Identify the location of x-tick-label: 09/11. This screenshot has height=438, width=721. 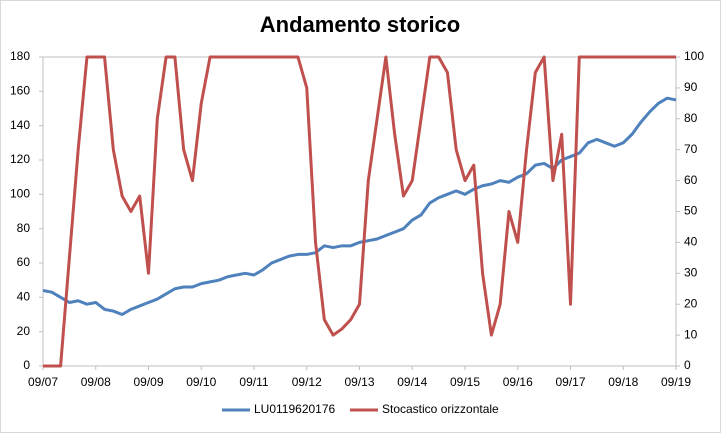
(253, 382).